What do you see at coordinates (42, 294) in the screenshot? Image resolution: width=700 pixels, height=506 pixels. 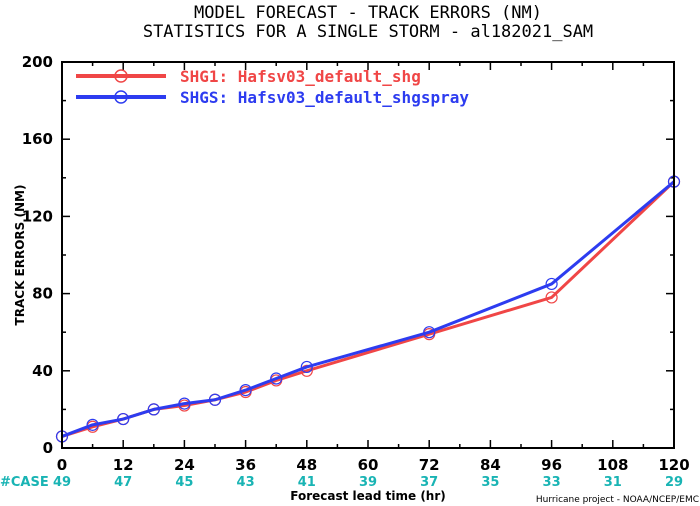 I see `y-tick-label: 80` at bounding box center [42, 294].